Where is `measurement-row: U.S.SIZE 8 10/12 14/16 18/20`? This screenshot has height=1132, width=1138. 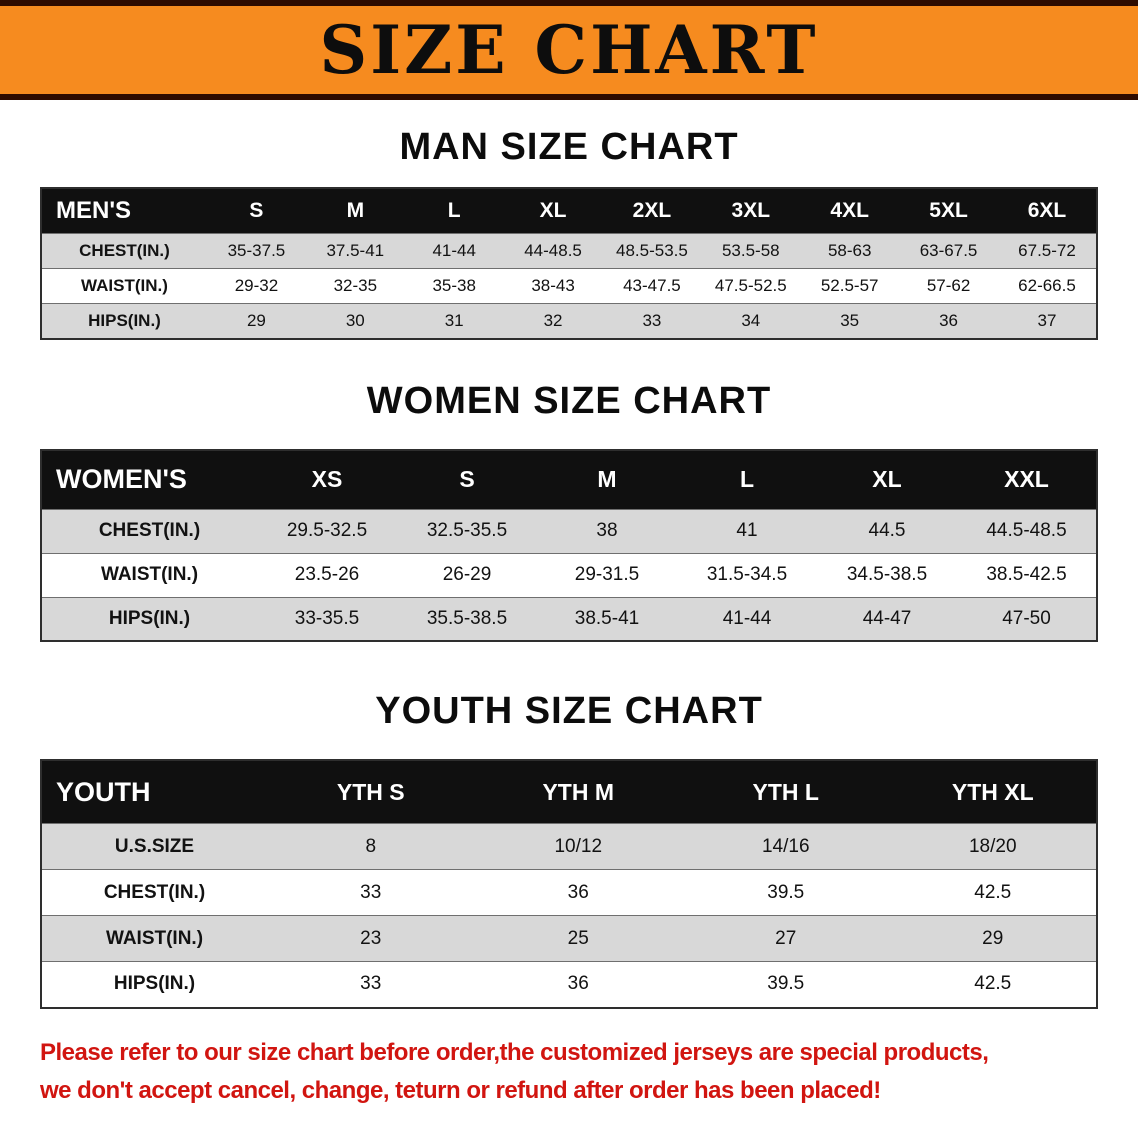 measurement-row: U.S.SIZE 8 10/12 14/16 18/20 is located at coordinates (569, 846).